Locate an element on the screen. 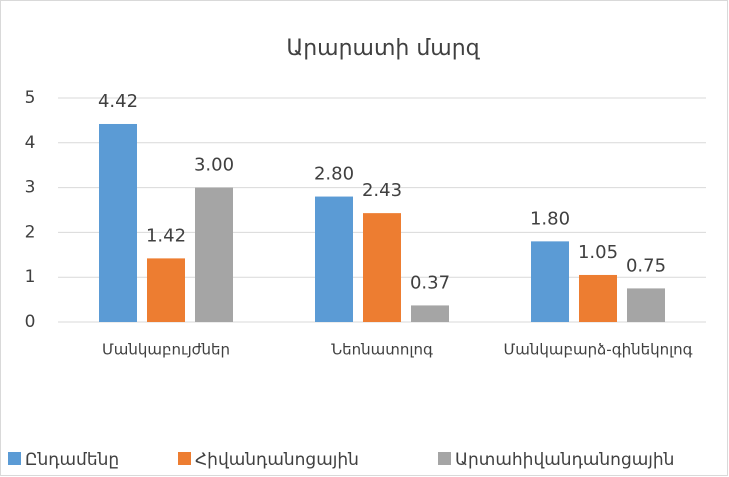 The height and width of the screenshot is (477, 729). value-label: 3.00 is located at coordinates (214, 165).